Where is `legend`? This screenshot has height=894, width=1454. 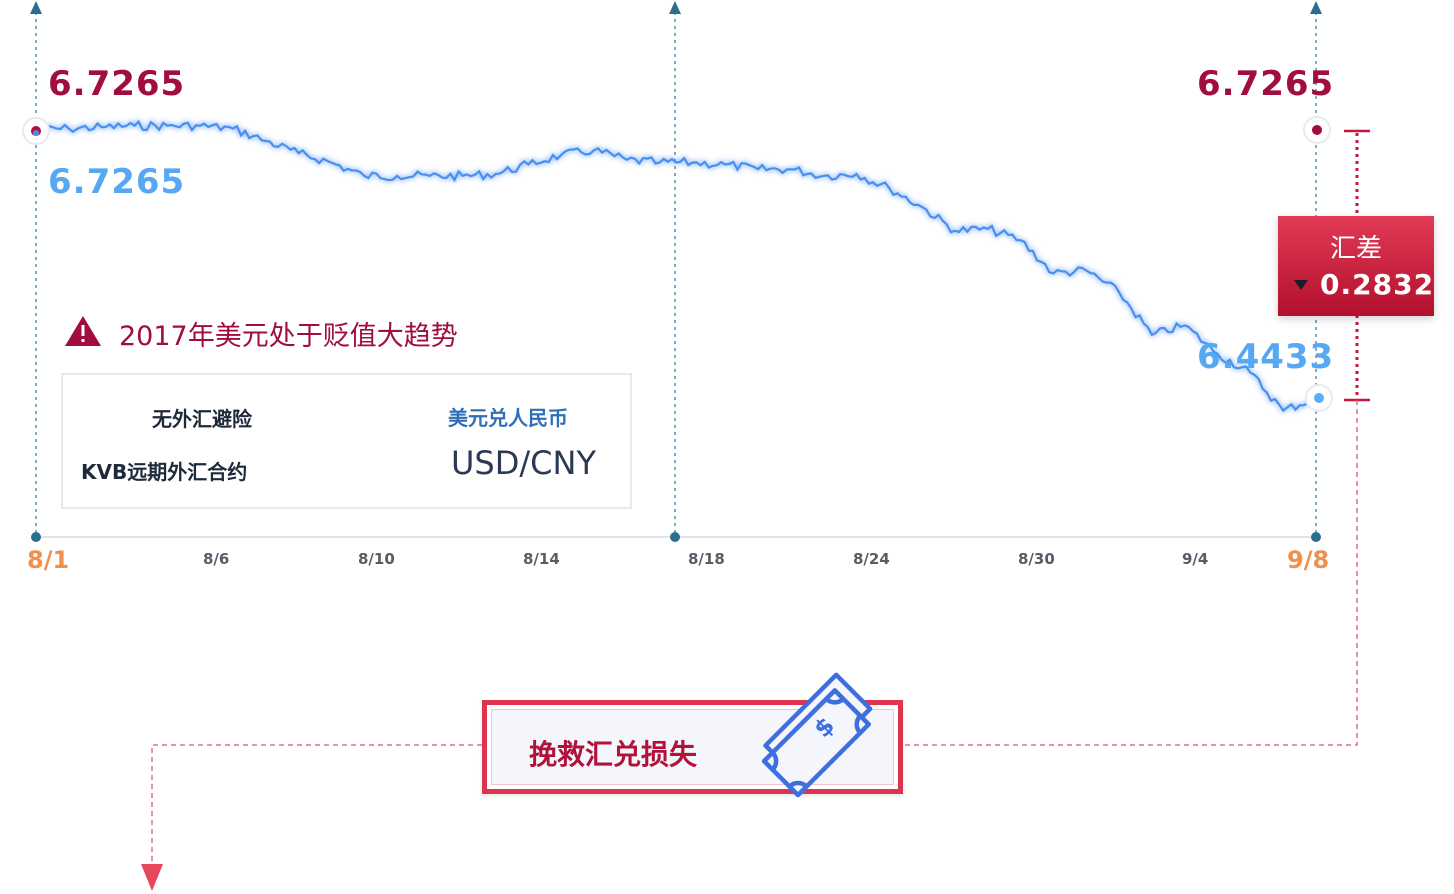
legend is located at coordinates (346, 441).